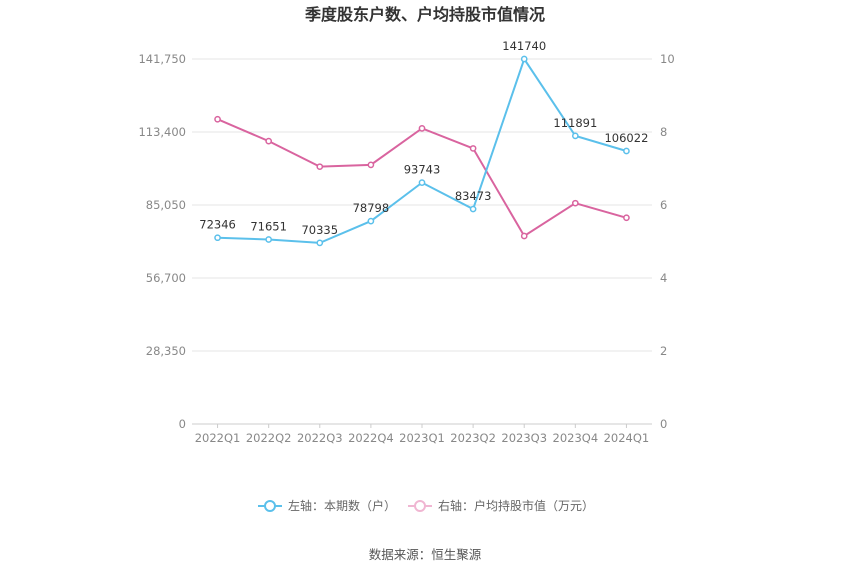 Image resolution: width=850 pixels, height=575 pixels. What do you see at coordinates (162, 132) in the screenshot?
I see `left-tick-label: 113,400` at bounding box center [162, 132].